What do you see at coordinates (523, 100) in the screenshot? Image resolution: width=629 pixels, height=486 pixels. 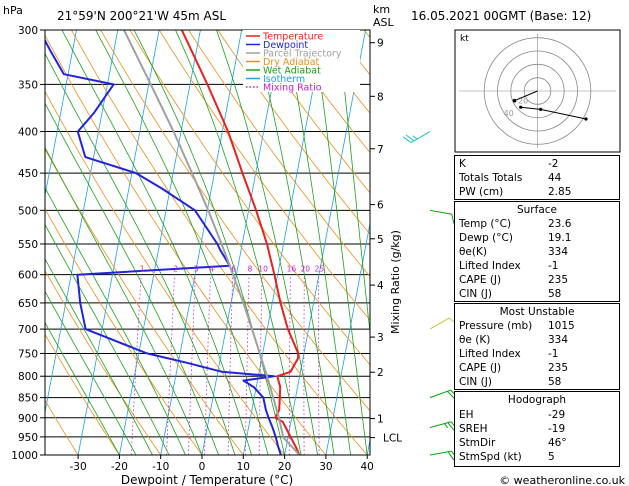 I see `hodograph-ring-label: 20` at bounding box center [523, 100].